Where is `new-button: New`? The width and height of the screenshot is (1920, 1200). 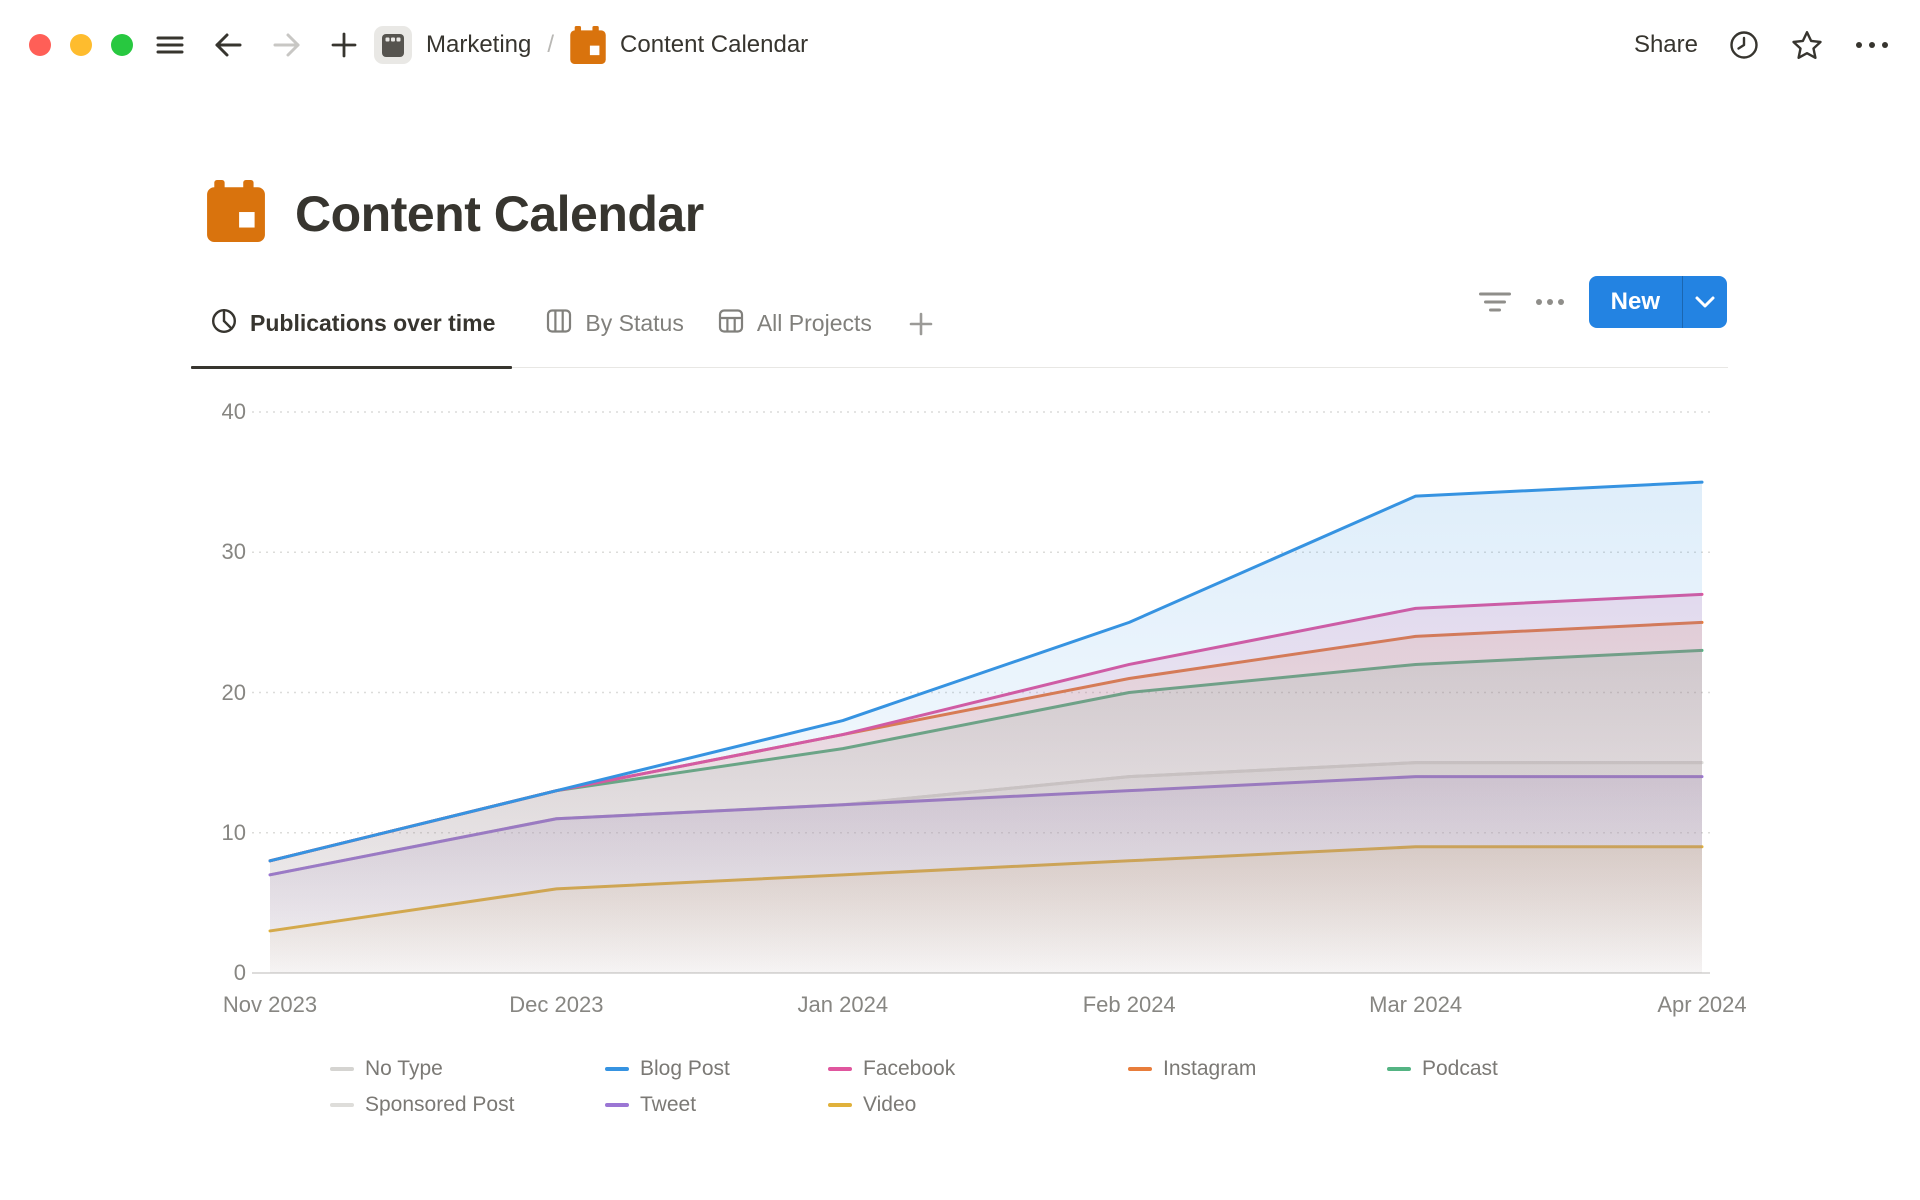
new-button: New is located at coordinates (1657, 302).